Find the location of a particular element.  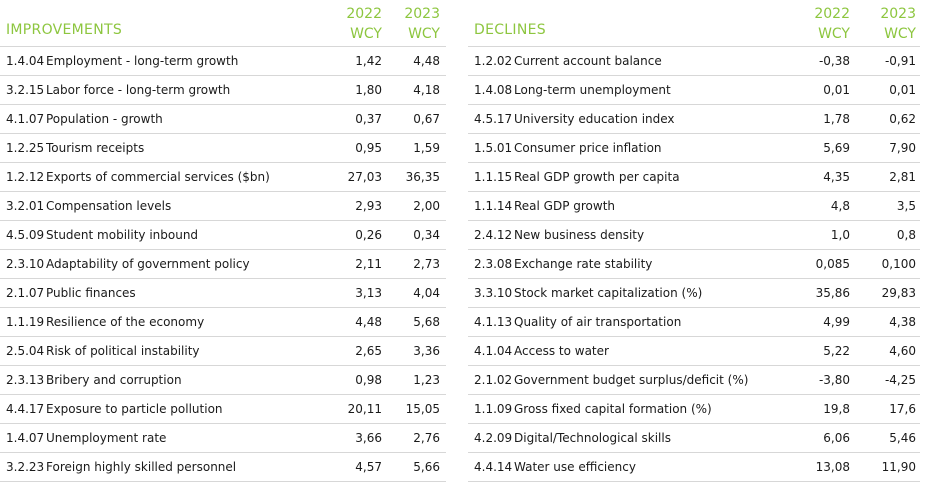

value-2023: 4,38 is located at coordinates (902, 322).